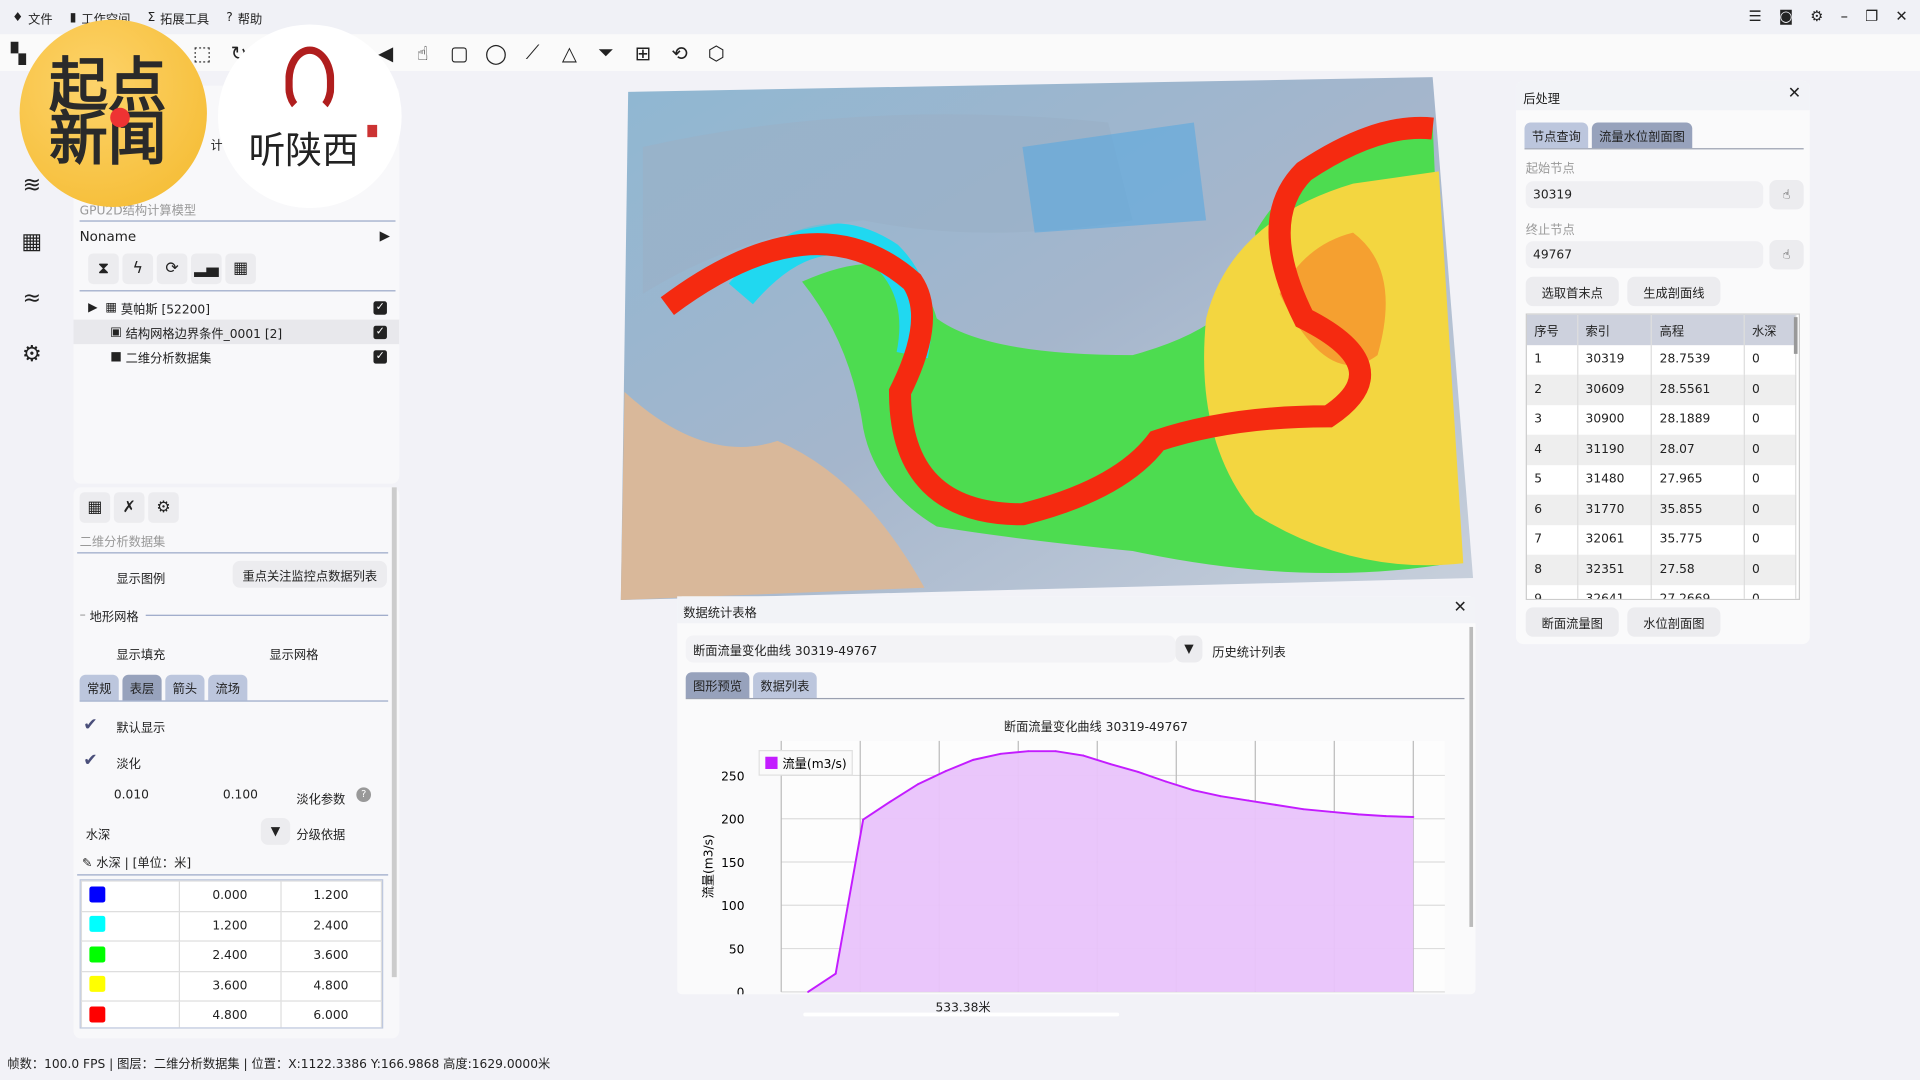 The width and height of the screenshot is (1920, 1080). I want to click on start-node-input: 30319, so click(1644, 195).